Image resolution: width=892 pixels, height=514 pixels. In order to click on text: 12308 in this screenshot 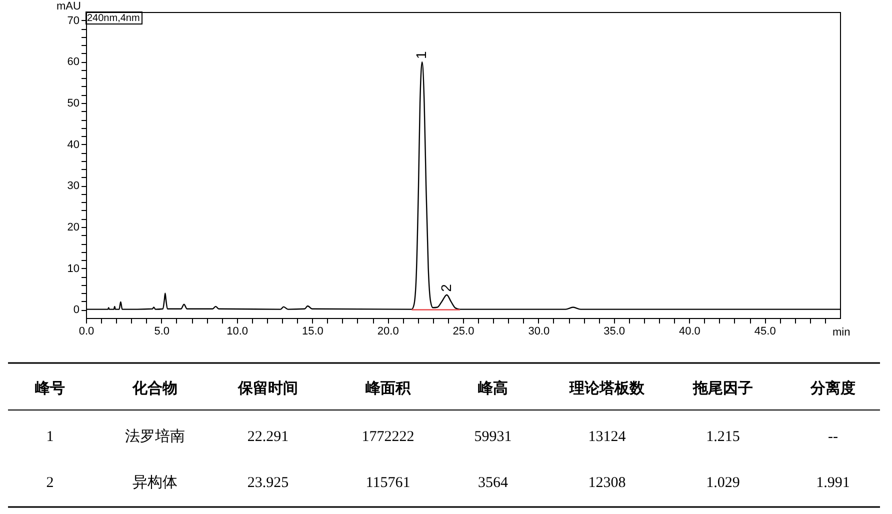, I will do `click(607, 483)`.